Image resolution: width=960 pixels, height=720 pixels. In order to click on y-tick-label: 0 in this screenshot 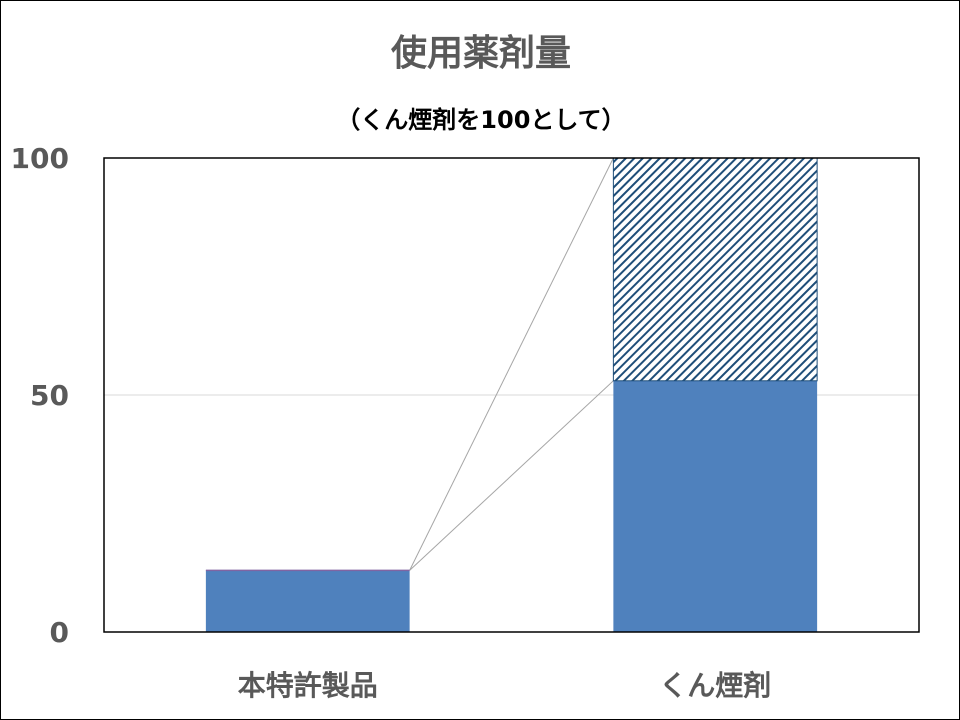, I will do `click(59, 632)`.